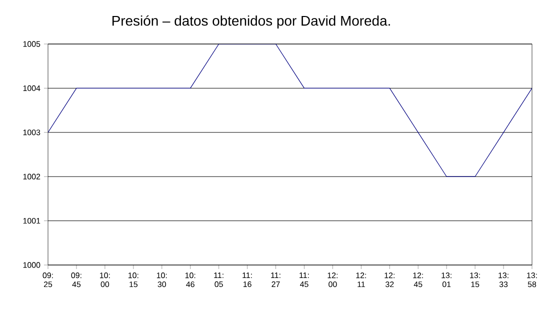 This screenshot has height=310, width=544. I want to click on chart-title: Presión – datos obtenidos por David Moreda., so click(251, 21).